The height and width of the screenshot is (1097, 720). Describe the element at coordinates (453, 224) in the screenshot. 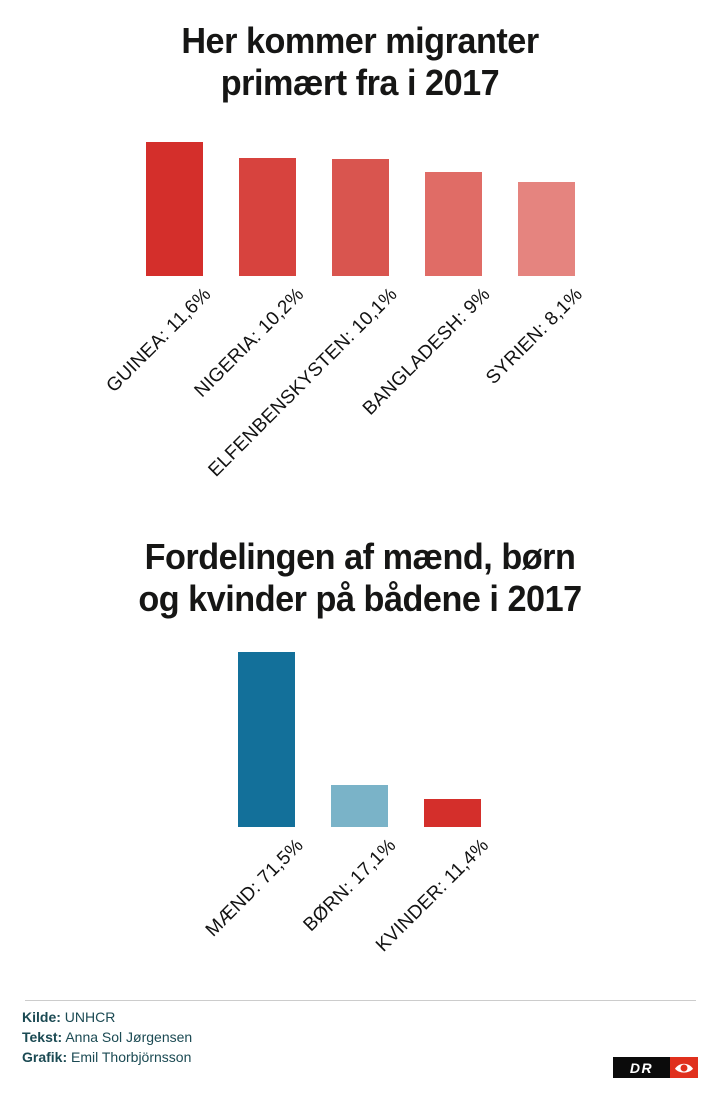

I see `bar-bangladesh` at that location.